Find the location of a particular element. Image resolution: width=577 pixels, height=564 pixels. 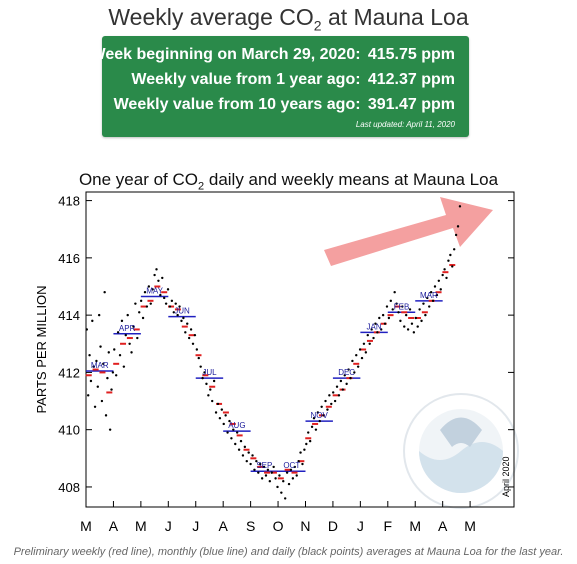

page-title: Weekly average CO2 at Mauna Loa is located at coordinates (288, 19).